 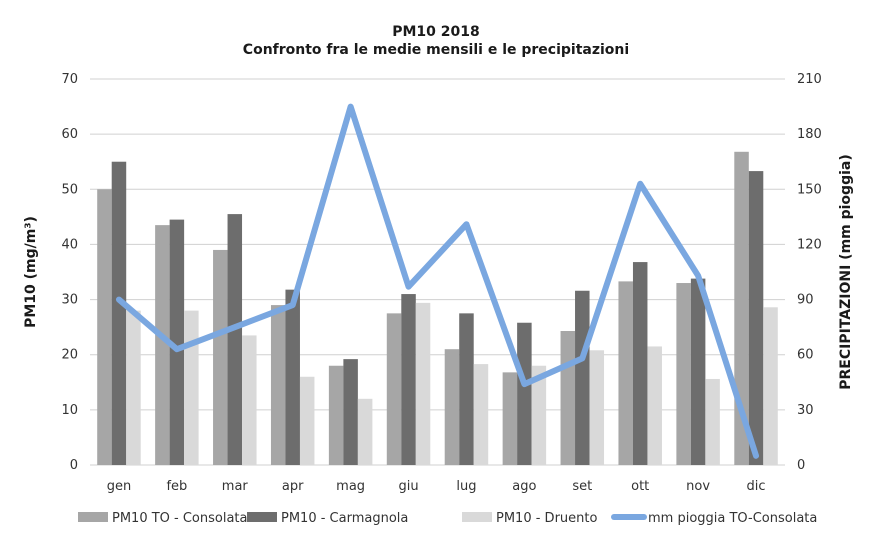 I want to click on y-tick-label: 50, so click(x=69, y=189).